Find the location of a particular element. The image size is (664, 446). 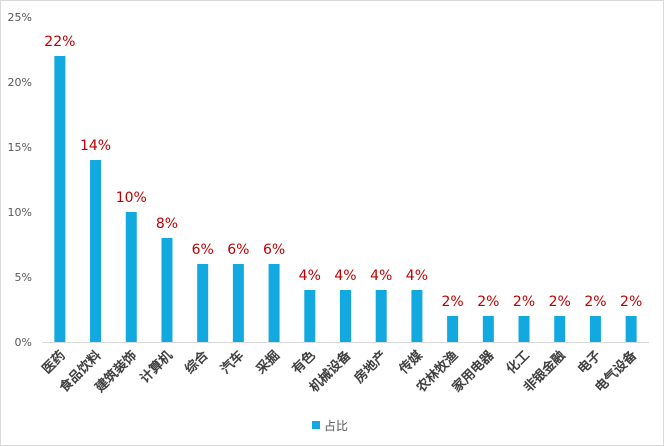

category-label: 汽车 is located at coordinates (233, 363).